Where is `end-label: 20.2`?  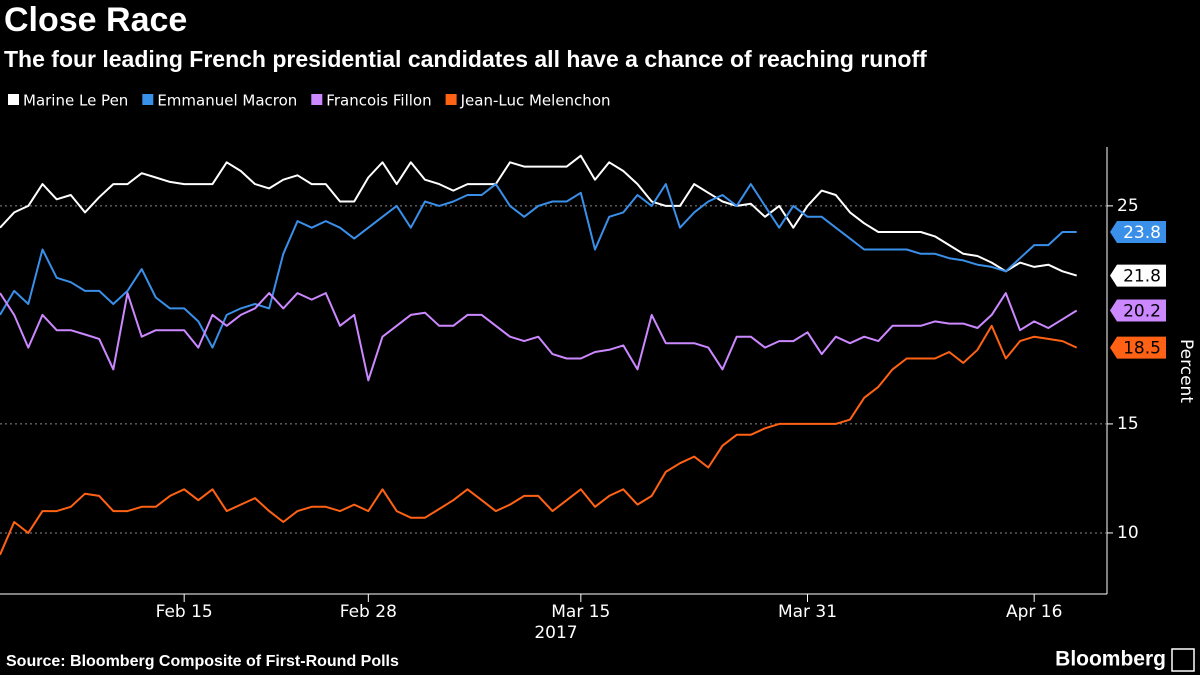 end-label: 20.2 is located at coordinates (1138, 310).